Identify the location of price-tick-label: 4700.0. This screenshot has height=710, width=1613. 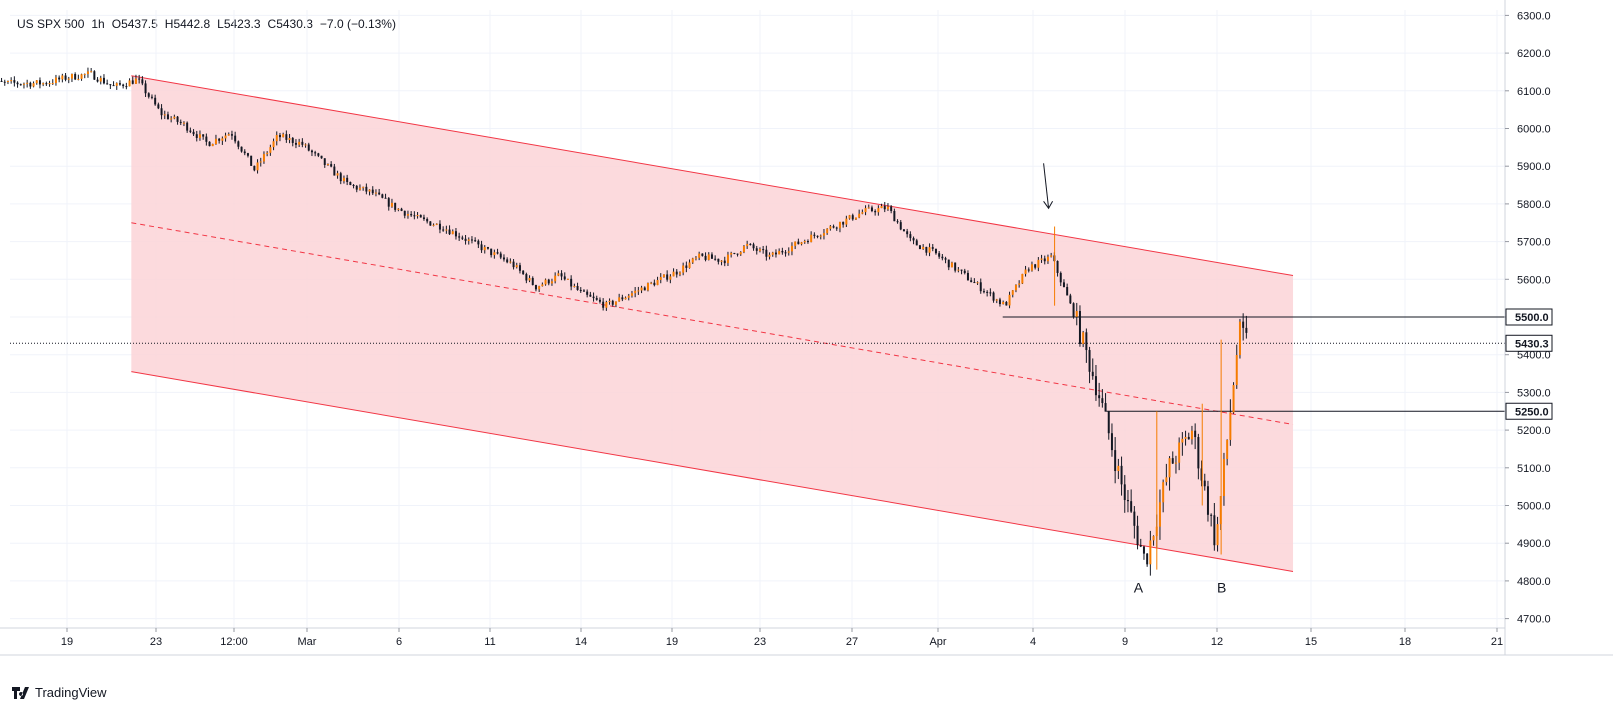
(1534, 620).